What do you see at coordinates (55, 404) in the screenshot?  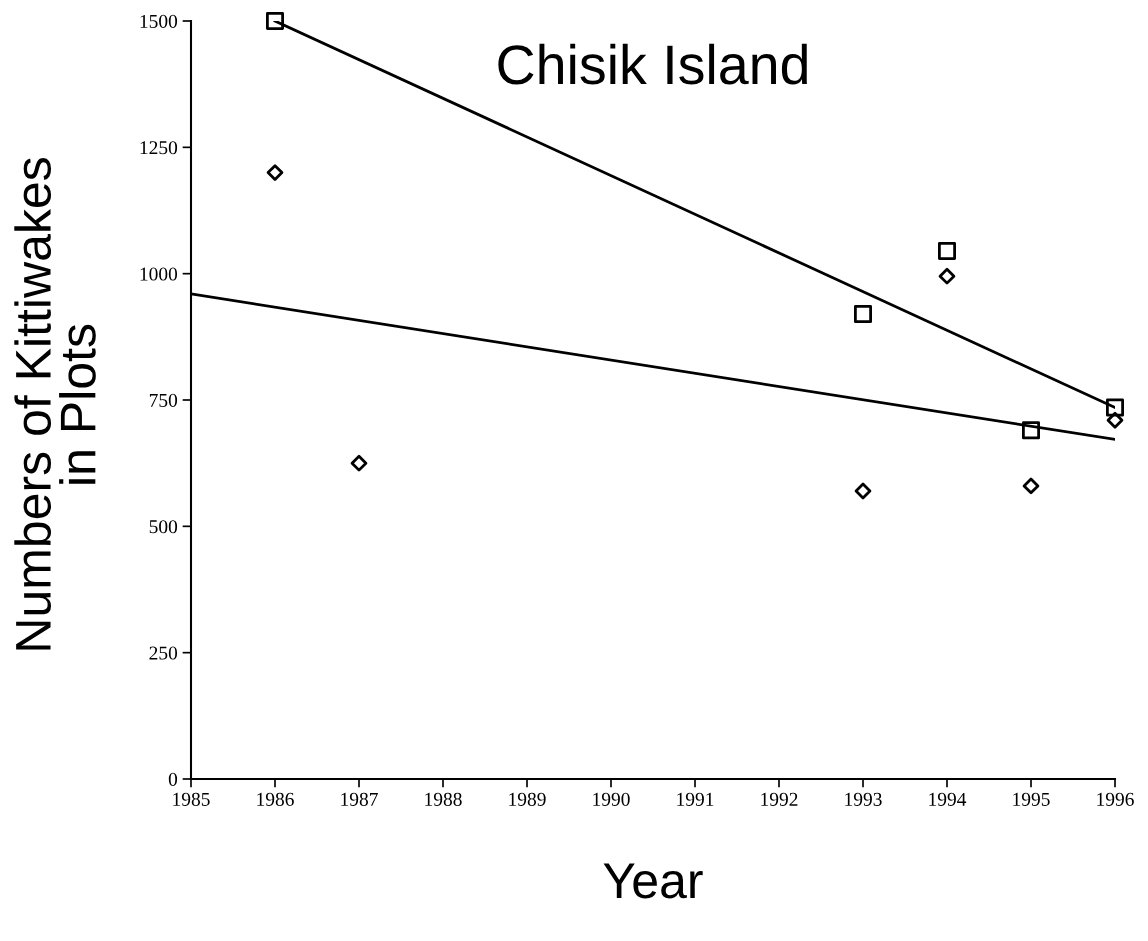 I see `y-axis-title: Numbers of Kittiwakes in Plots` at bounding box center [55, 404].